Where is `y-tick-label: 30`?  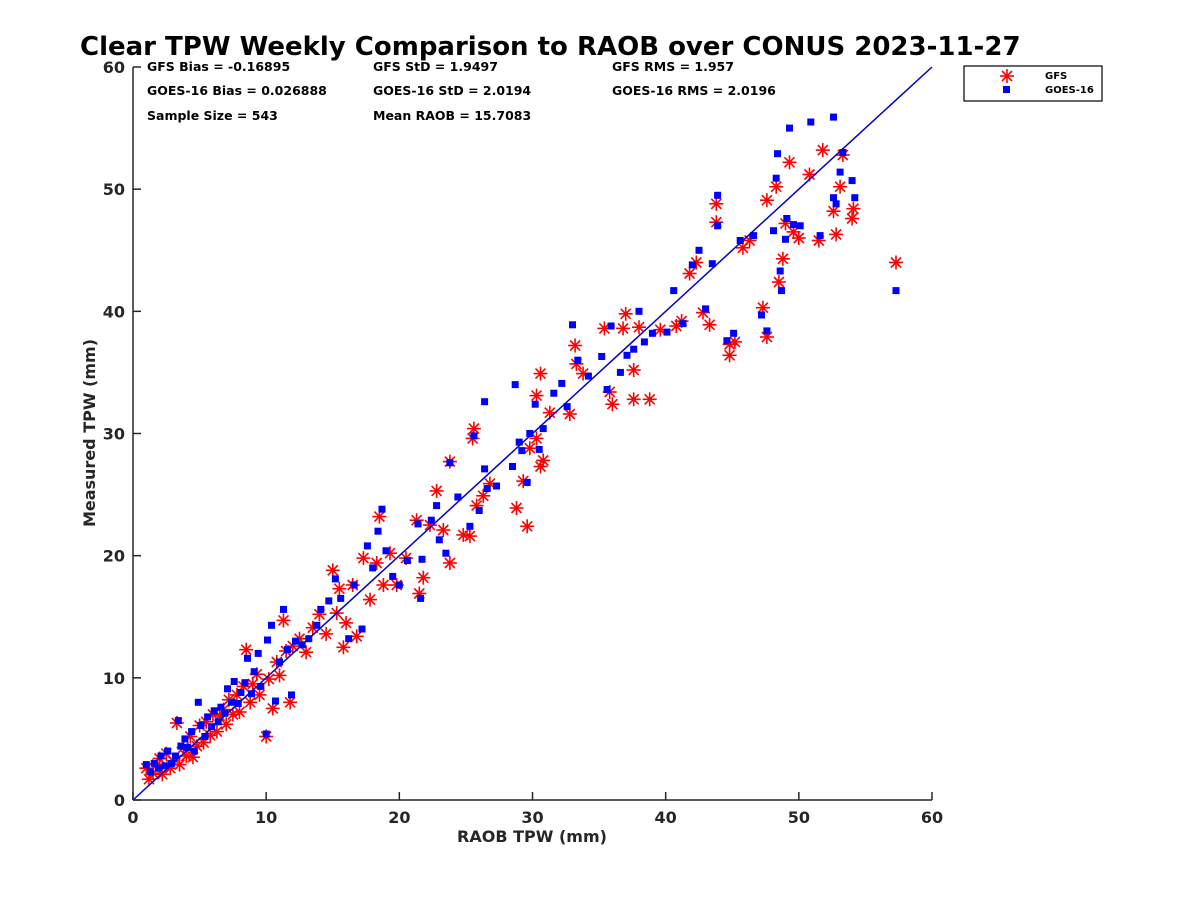
y-tick-label: 30 is located at coordinates (114, 434).